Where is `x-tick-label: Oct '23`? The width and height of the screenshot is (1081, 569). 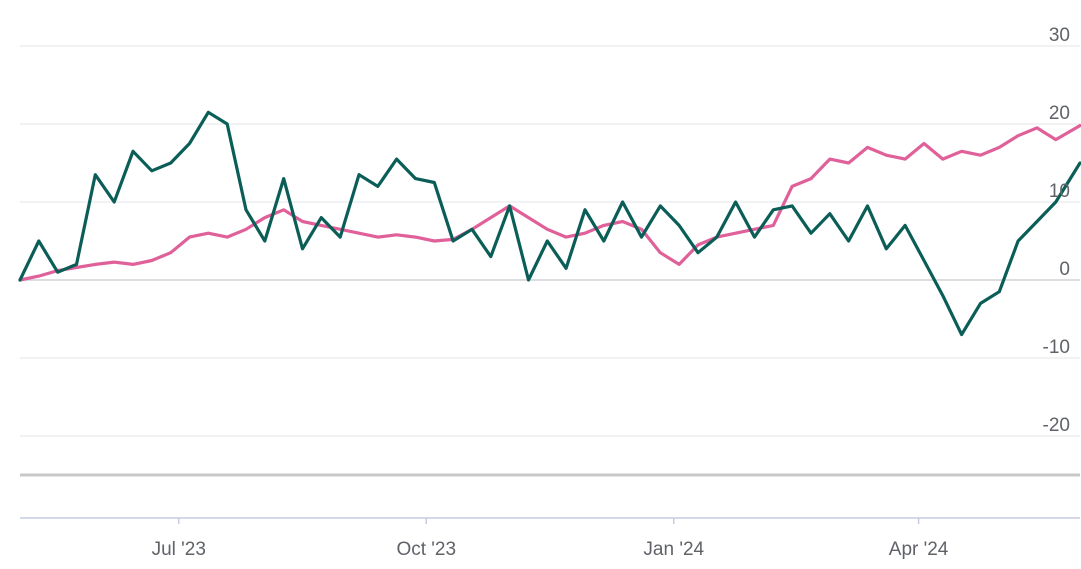
x-tick-label: Oct '23 is located at coordinates (426, 549).